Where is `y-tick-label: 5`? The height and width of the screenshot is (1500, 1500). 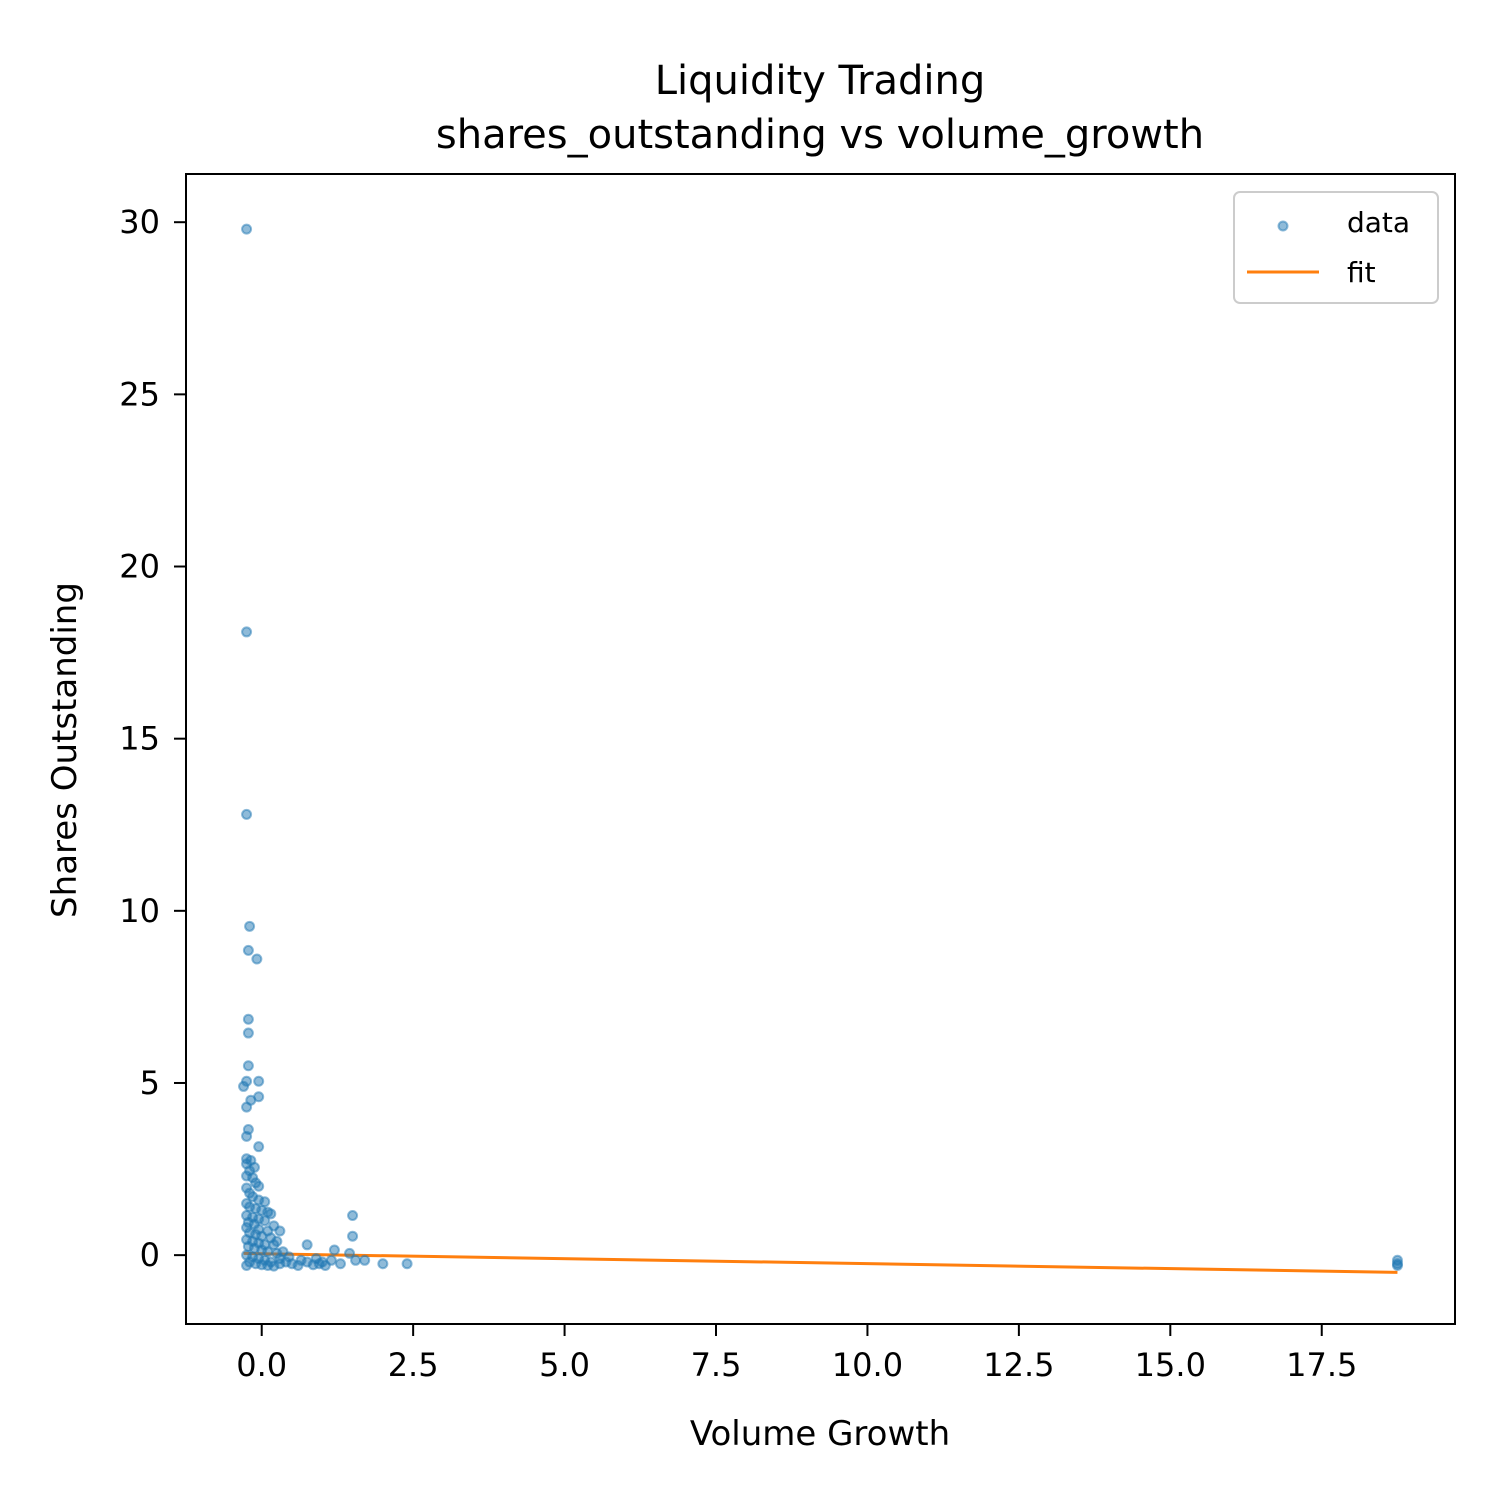 y-tick-label: 5 is located at coordinates (150, 1083).